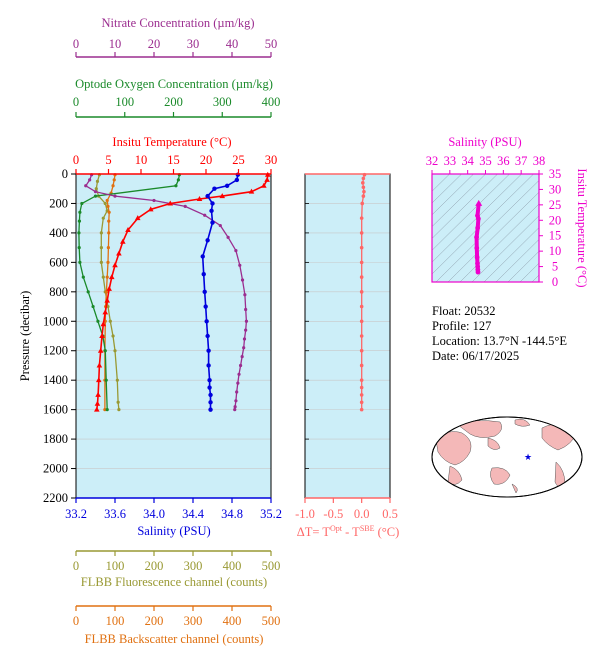 The height and width of the screenshot is (663, 609). I want to click on ts-temperature-tick-label: 10, so click(555, 251).